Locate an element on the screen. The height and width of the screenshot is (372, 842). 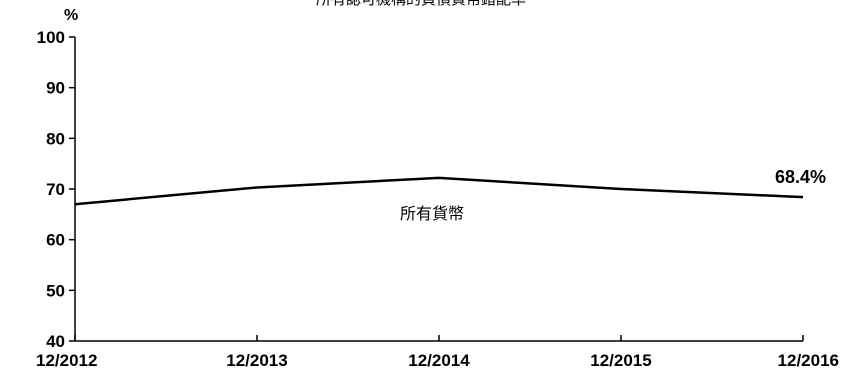
series-line is located at coordinates (439, 191).